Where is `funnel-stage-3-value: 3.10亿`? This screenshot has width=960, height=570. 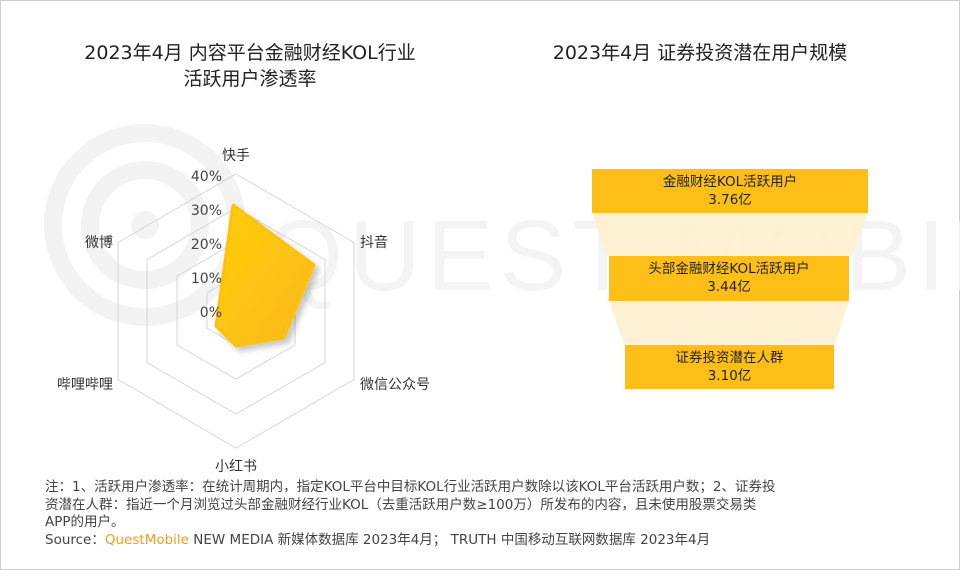
funnel-stage-3-value: 3.10亿 is located at coordinates (729, 376).